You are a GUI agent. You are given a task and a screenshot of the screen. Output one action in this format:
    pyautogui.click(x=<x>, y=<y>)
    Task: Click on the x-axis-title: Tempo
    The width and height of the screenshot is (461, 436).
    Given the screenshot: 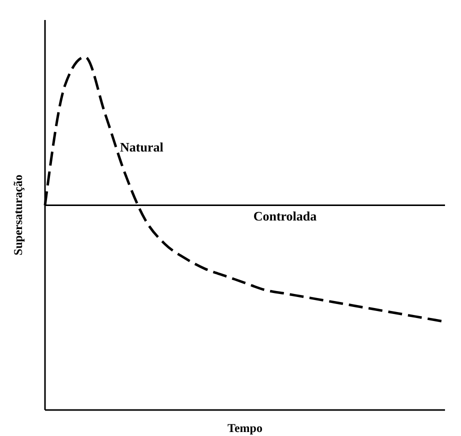 What is the action you would take?
    pyautogui.click(x=245, y=428)
    